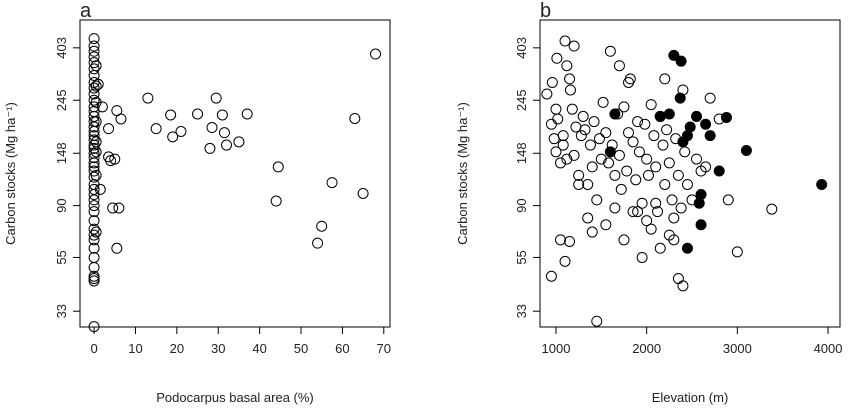 The image size is (850, 411). Describe the element at coordinates (177, 348) in the screenshot. I see `x-tick-label: 20` at that location.